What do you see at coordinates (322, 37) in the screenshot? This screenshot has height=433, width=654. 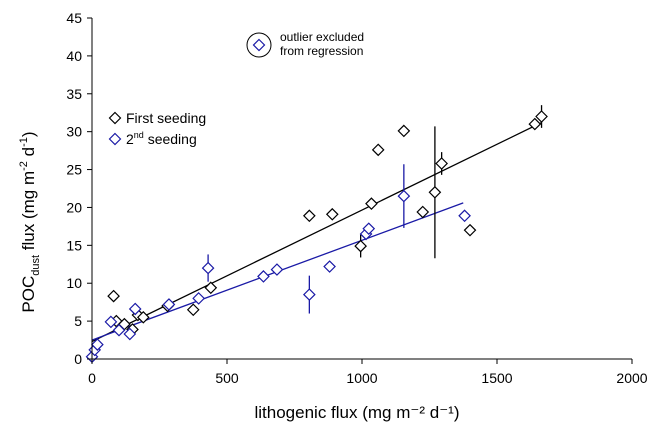 I see `outlier-note-line1: outlier excluded` at bounding box center [322, 37].